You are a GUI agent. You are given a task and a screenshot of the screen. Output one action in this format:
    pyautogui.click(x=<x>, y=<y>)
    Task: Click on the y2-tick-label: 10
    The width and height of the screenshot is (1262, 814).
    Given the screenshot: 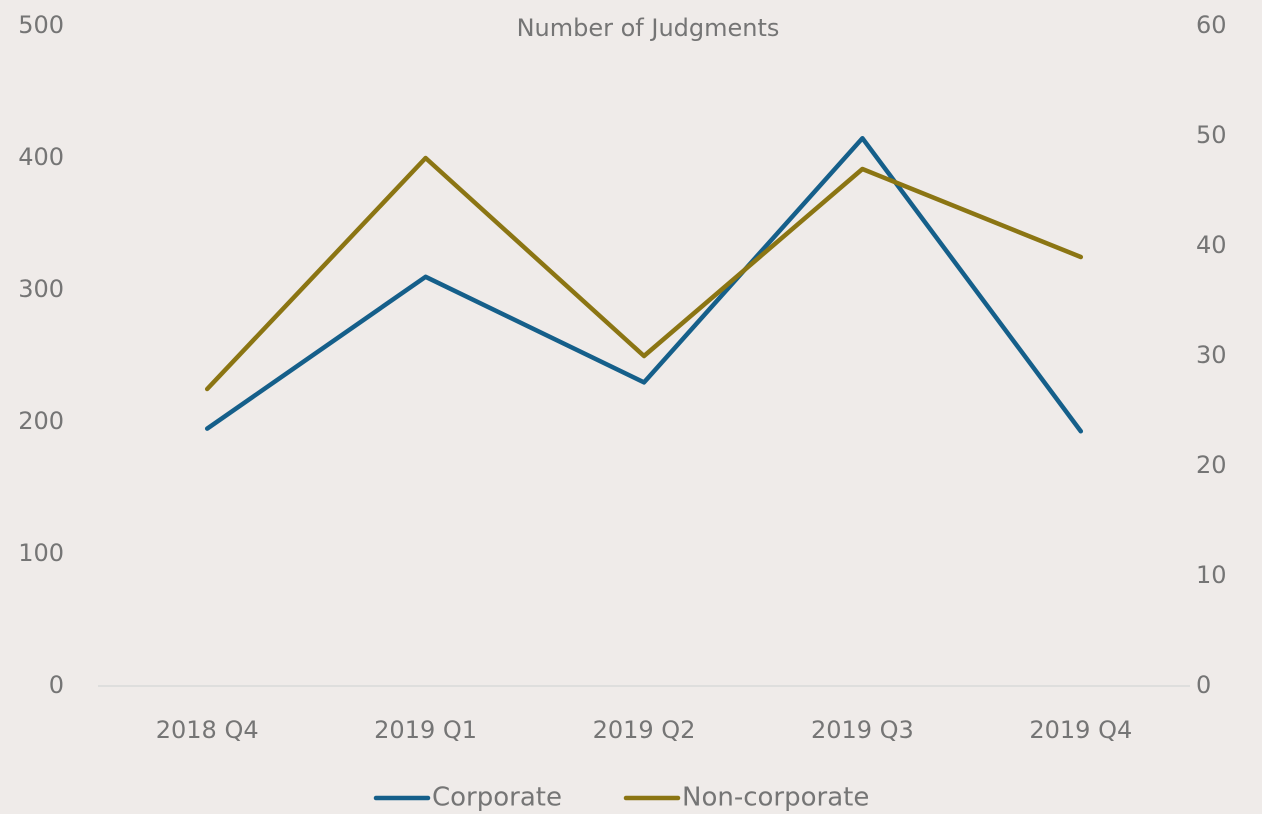 What is the action you would take?
    pyautogui.click(x=1211, y=575)
    